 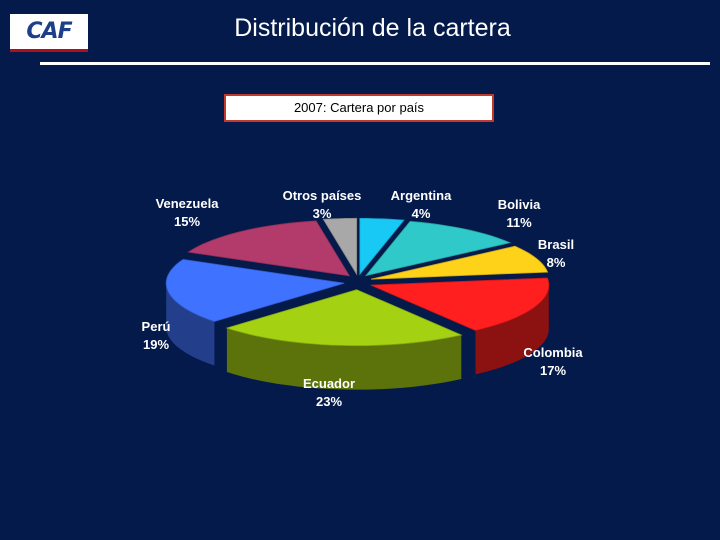 I want to click on slice-value-label: 15%, so click(x=187, y=221).